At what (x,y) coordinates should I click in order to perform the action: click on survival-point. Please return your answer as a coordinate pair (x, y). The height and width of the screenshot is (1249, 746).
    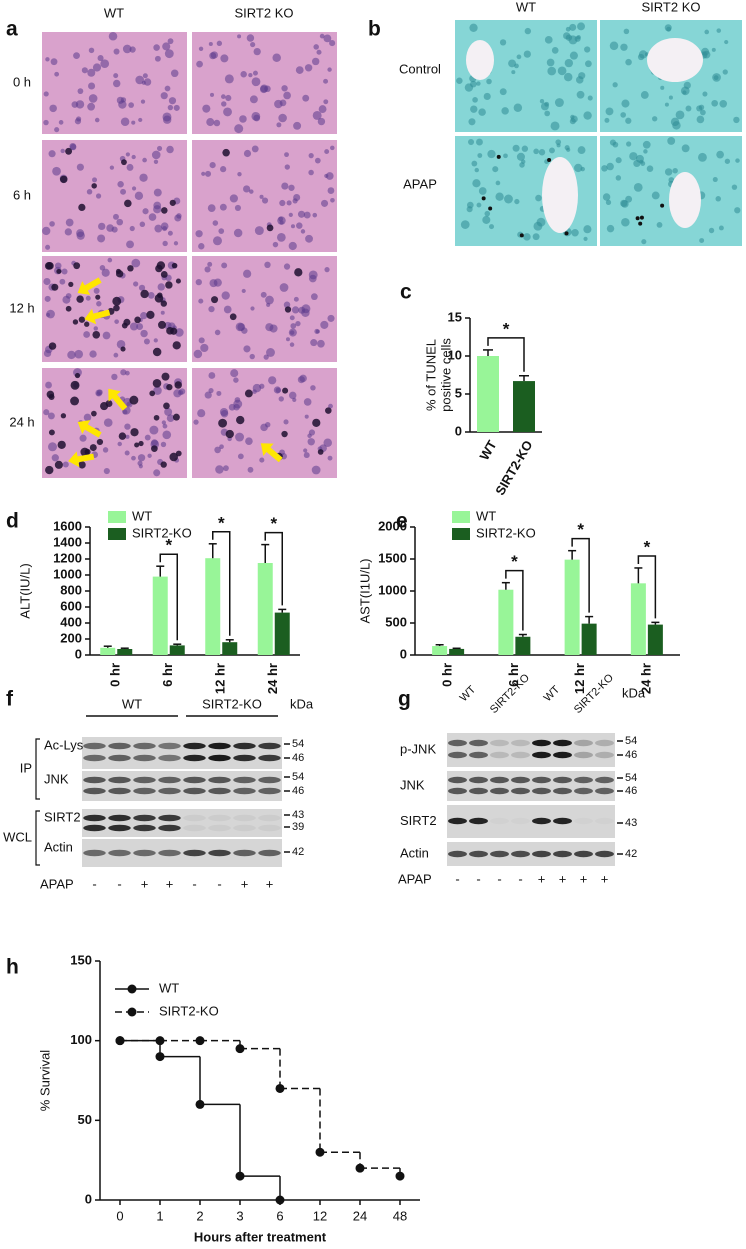
    Looking at the image, I should click on (400, 1176).